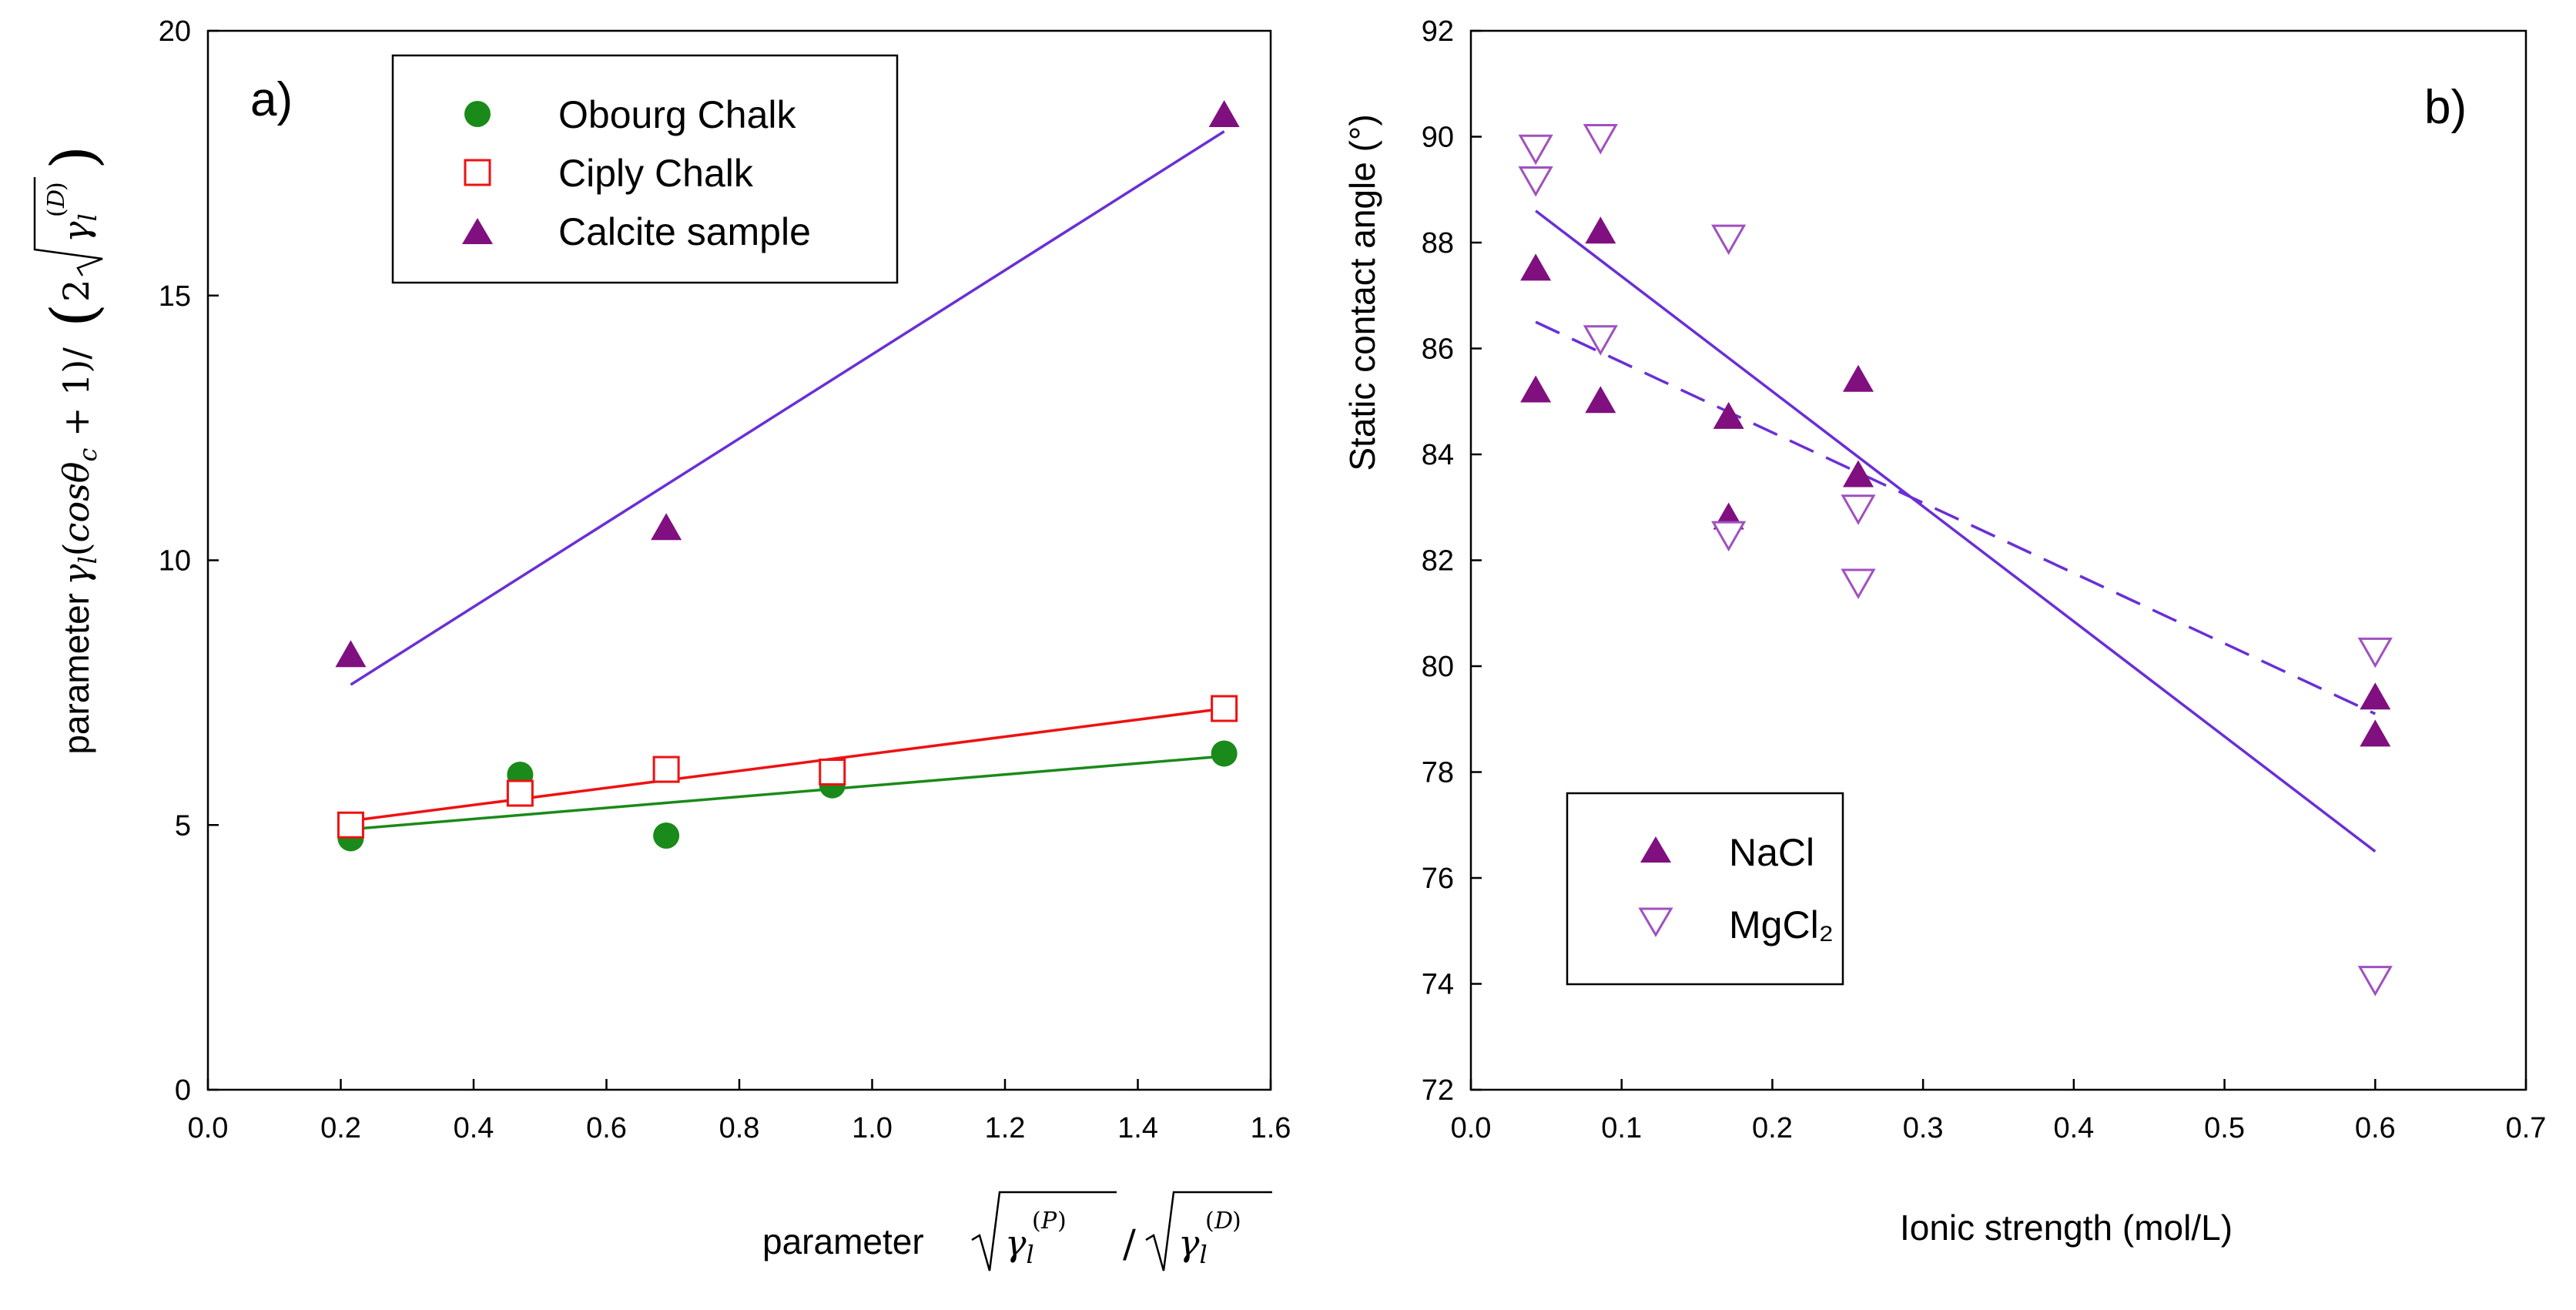 The height and width of the screenshot is (1310, 2576). What do you see at coordinates (872, 1128) in the screenshot?
I see `x-tick-label: 1.0` at bounding box center [872, 1128].